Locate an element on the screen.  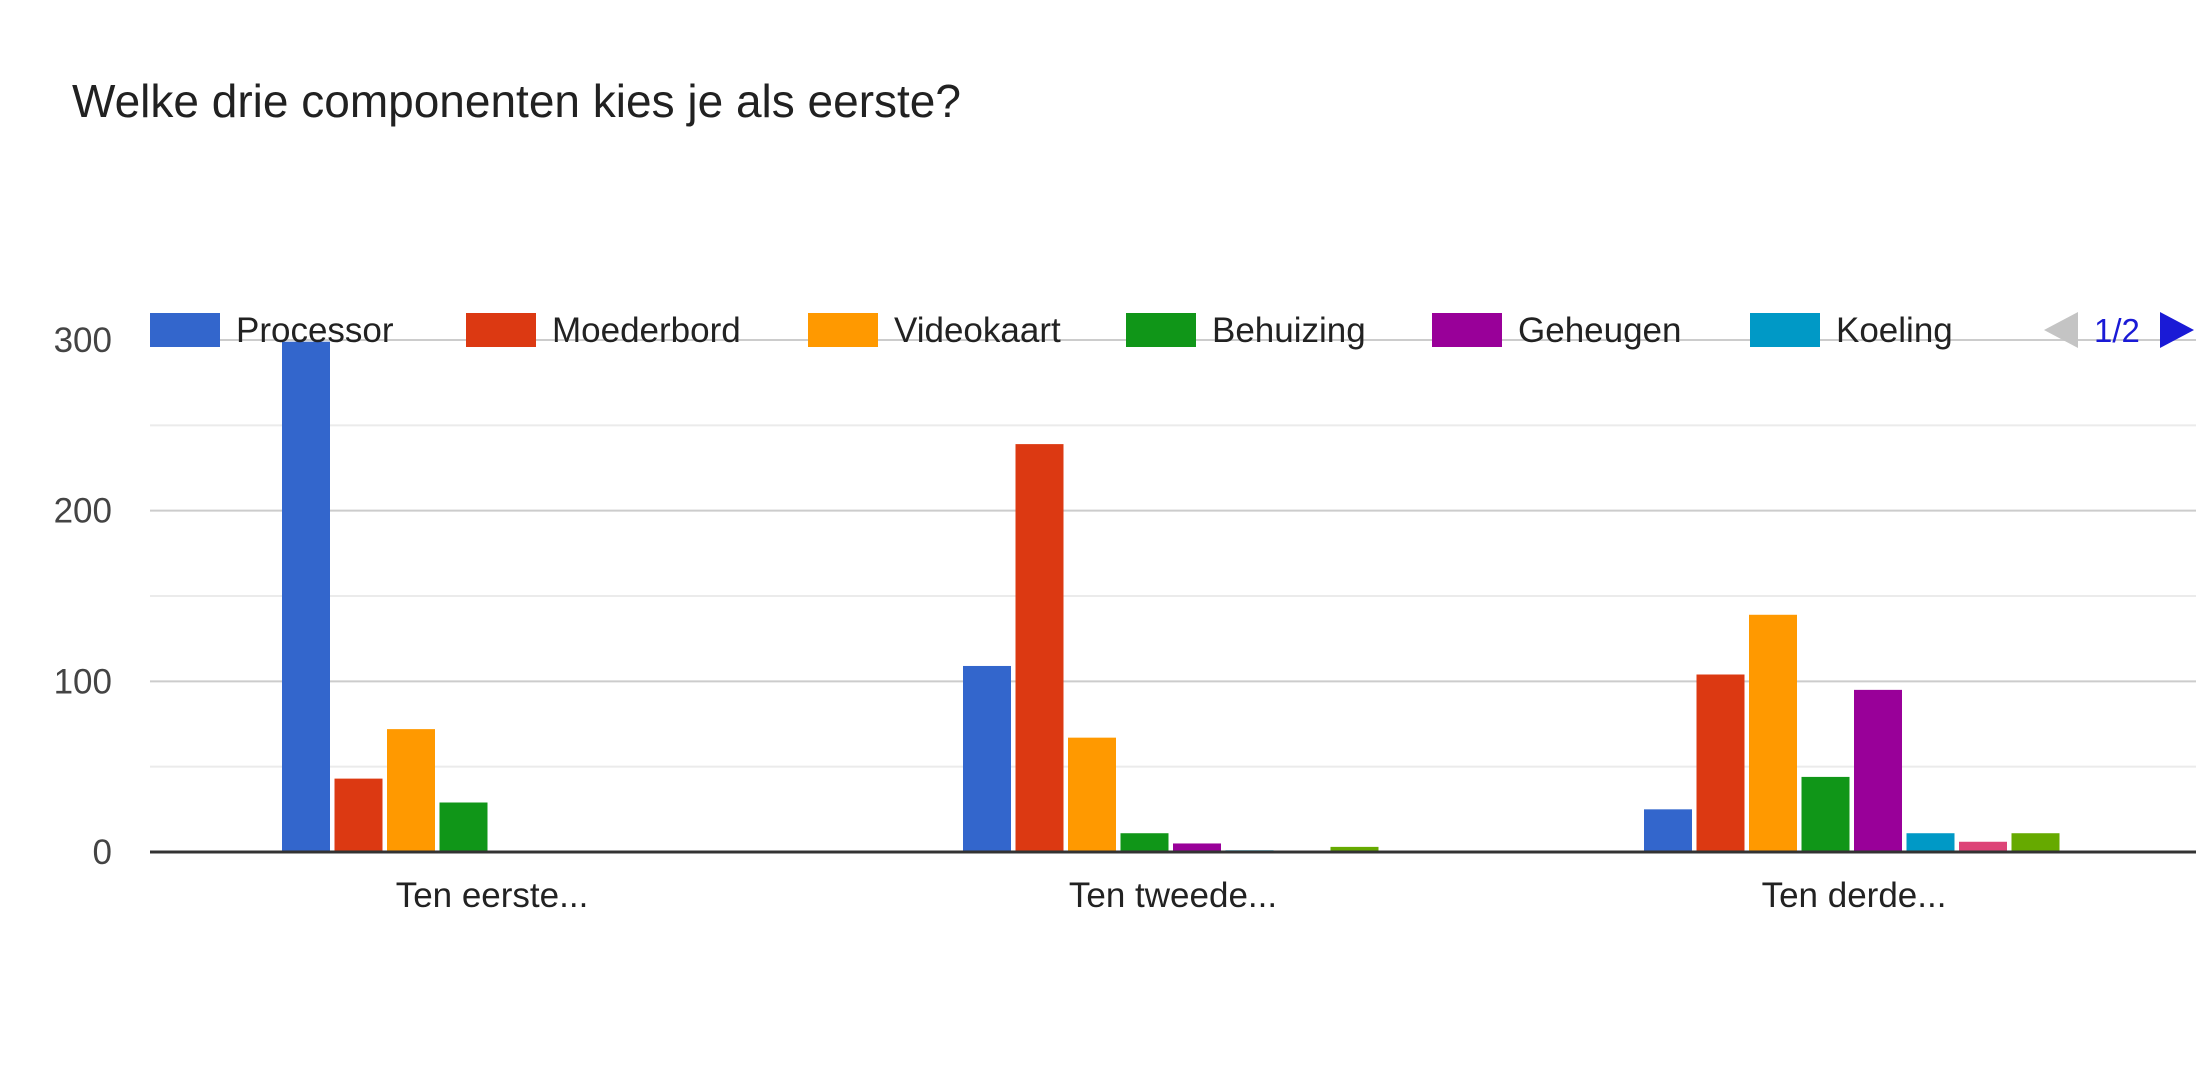
y-tick-label: 0 is located at coordinates (102, 852).